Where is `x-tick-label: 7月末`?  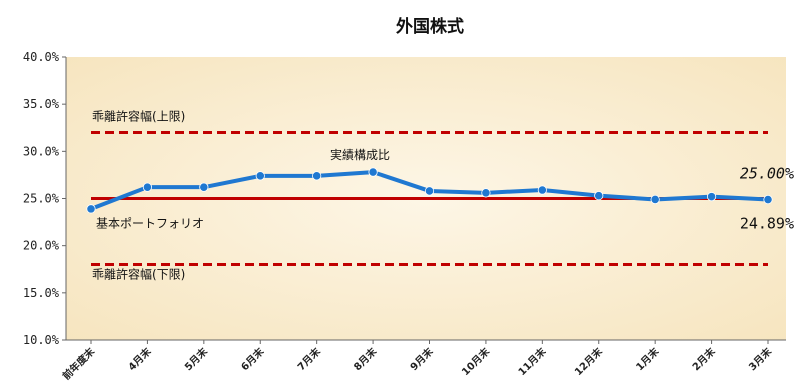
x-tick-label: 7月末 is located at coordinates (309, 358).